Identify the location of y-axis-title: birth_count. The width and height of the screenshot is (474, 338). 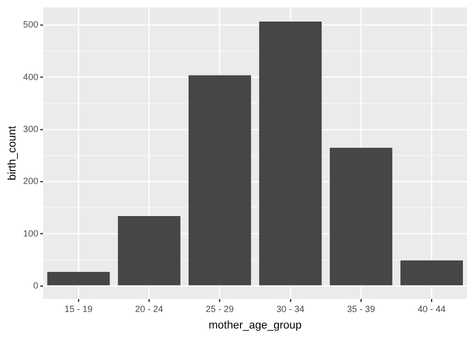
(12, 153).